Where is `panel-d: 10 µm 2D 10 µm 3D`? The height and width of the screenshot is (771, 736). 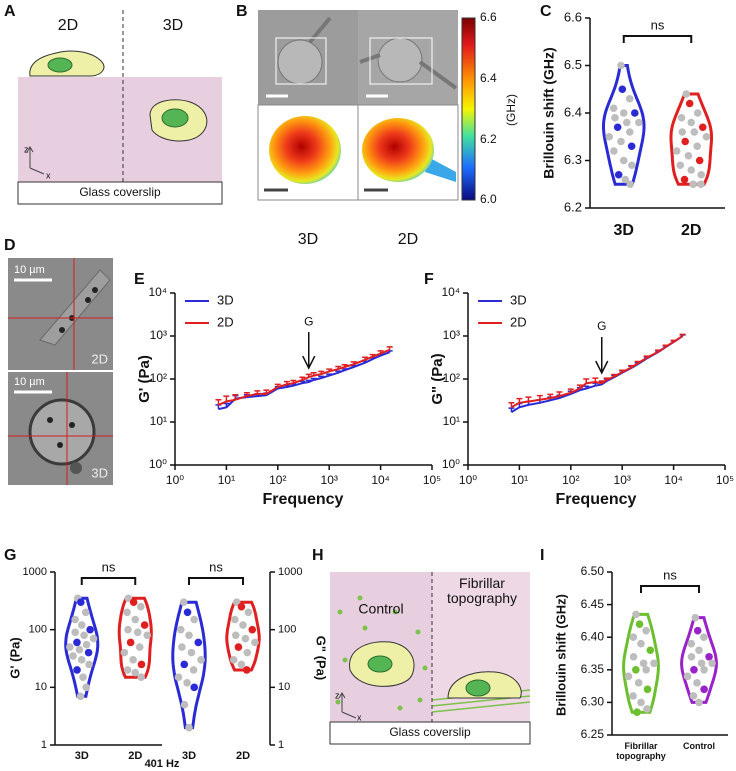 panel-d: 10 µm 2D 10 µm 3D is located at coordinates (60, 371).